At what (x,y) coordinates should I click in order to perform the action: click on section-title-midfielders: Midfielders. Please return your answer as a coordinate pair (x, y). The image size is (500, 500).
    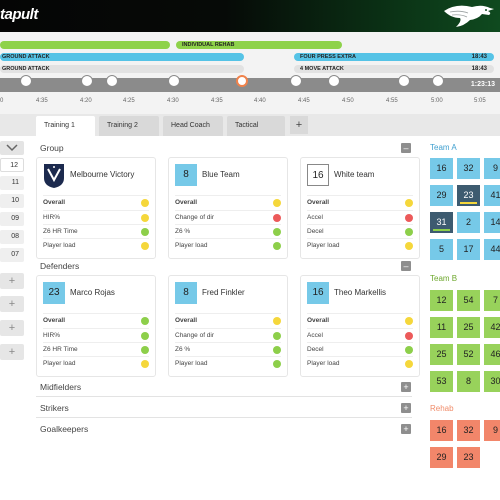
    Looking at the image, I should click on (61, 387).